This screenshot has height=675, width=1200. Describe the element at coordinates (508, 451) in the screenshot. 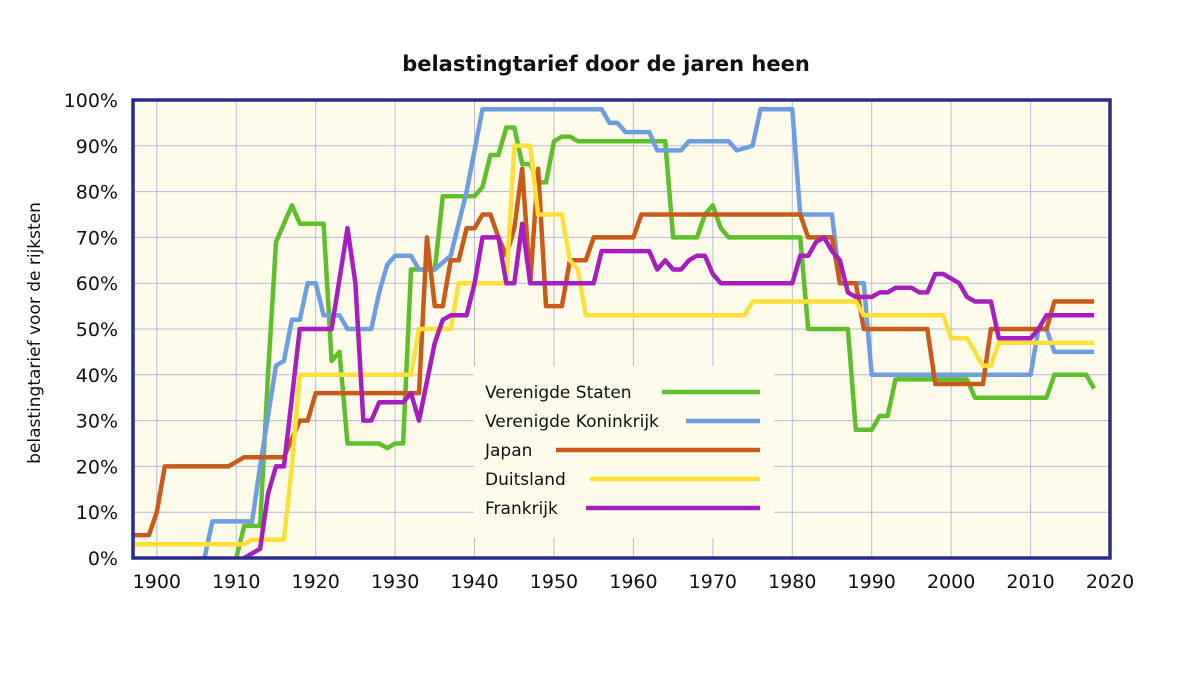

I see `legend-label: Japan` at that location.